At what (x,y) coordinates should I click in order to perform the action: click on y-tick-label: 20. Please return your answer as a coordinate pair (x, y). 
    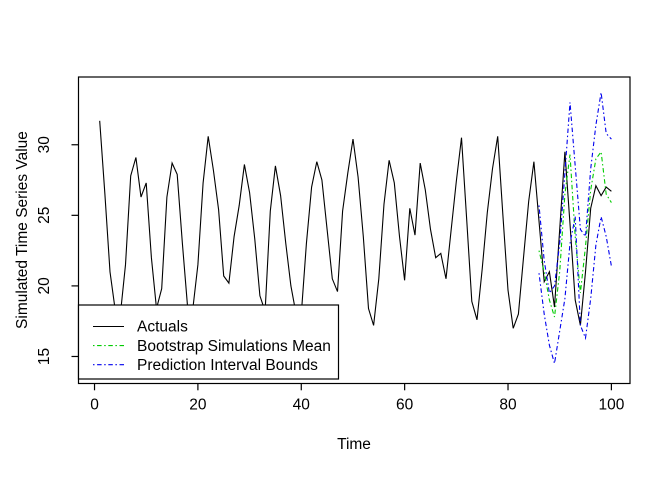
    Looking at the image, I should click on (44, 286).